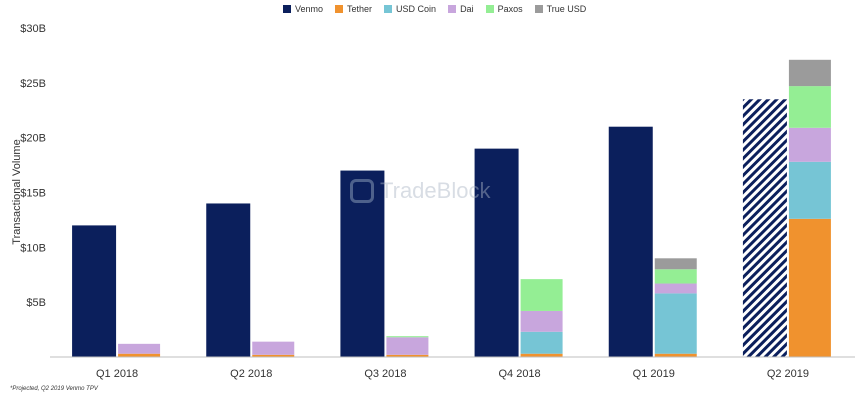 This screenshot has height=401, width=860. I want to click on legend: Venmo Tether USD Coin Dai Paxos True USD, so click(434, 9).